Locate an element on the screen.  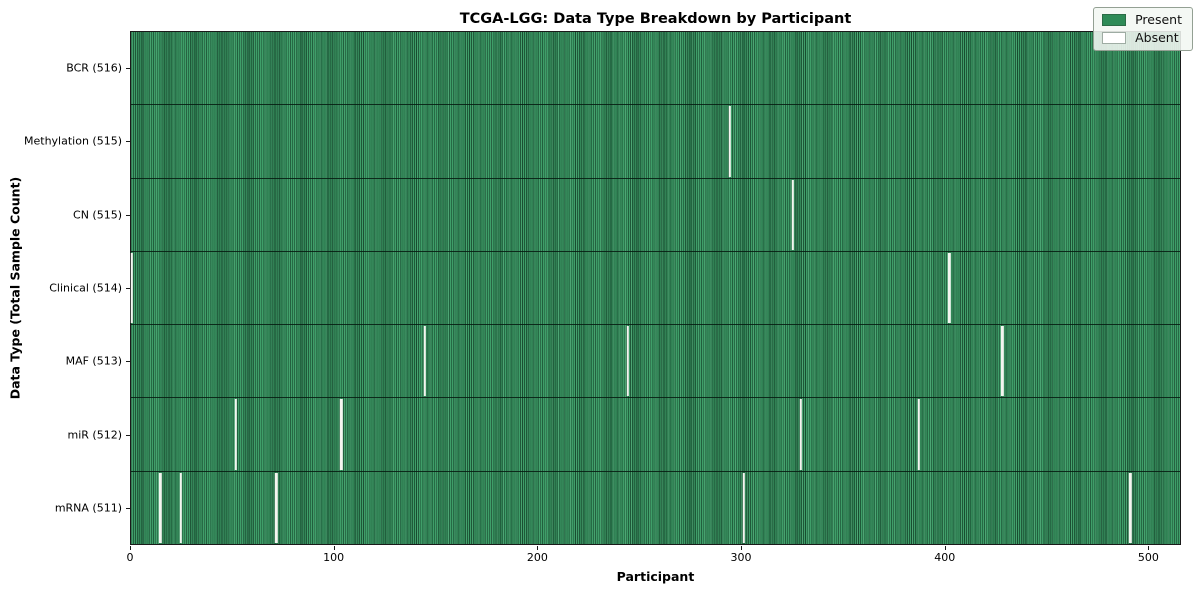
y-tick-label: Clinical (514) is located at coordinates (85, 288).